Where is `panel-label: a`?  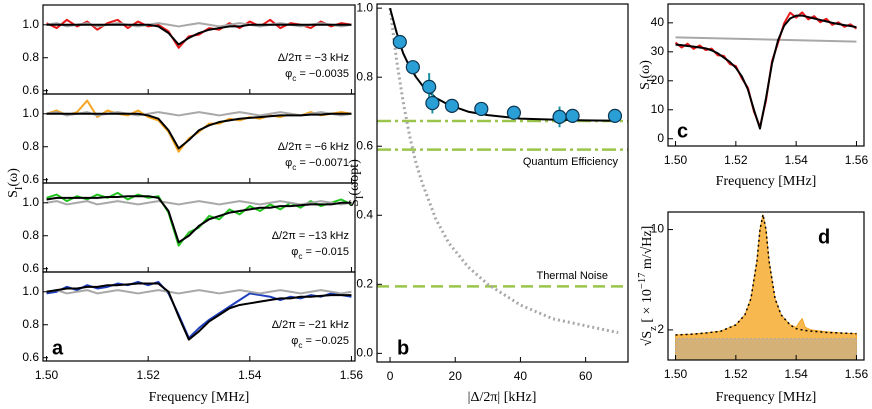 panel-label: a is located at coordinates (58, 348).